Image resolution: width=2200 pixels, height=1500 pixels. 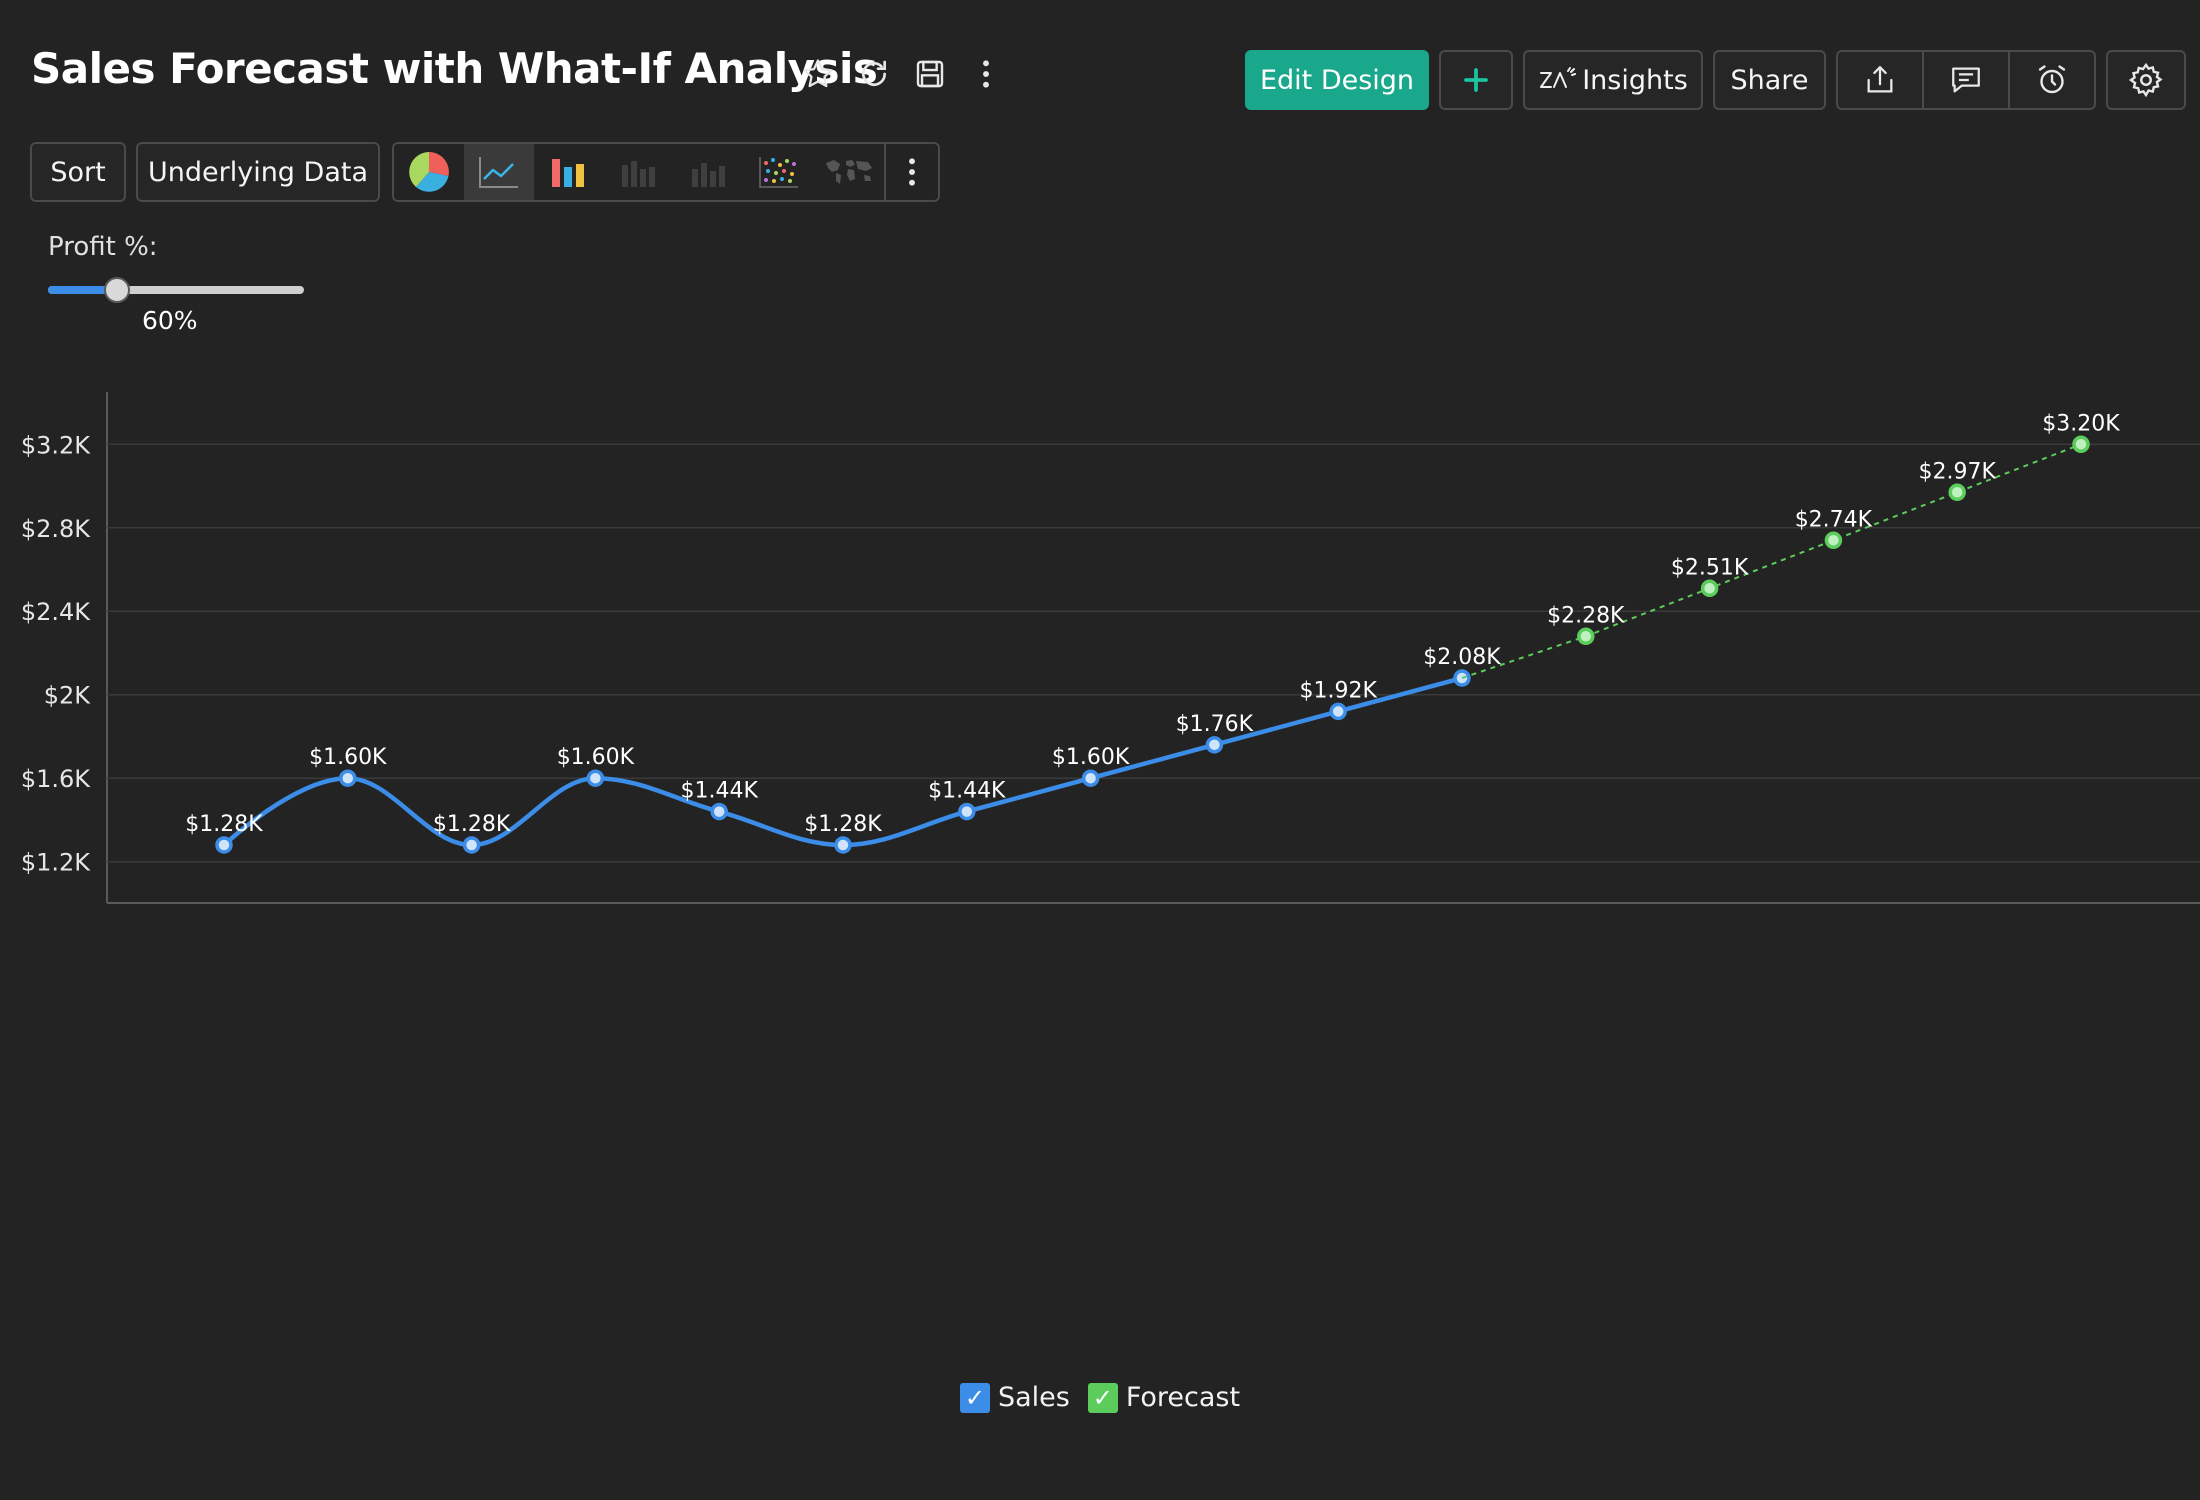 What do you see at coordinates (1709, 1269) in the screenshot?
I see `x-tick-label: Jul 2021` at bounding box center [1709, 1269].